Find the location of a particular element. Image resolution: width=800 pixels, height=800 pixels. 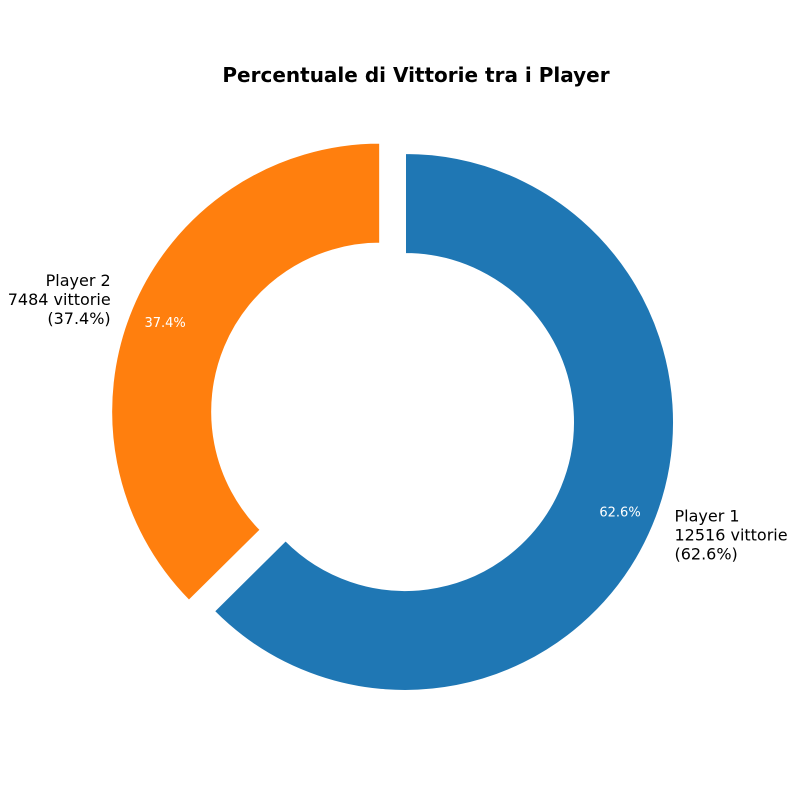

slice-label-line: 12516 vittorie is located at coordinates (730, 534).